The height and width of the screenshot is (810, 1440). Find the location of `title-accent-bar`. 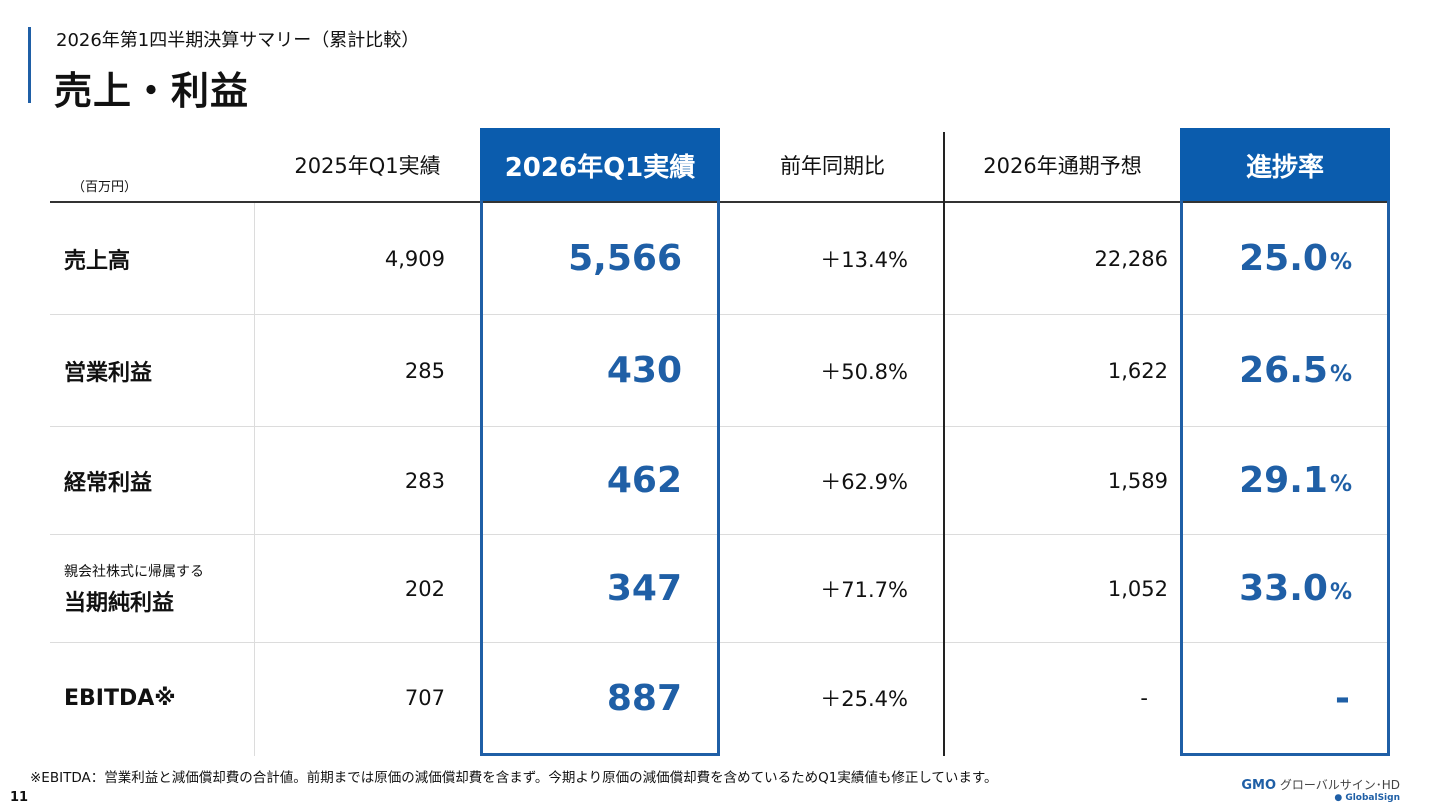

title-accent-bar is located at coordinates (29, 65).